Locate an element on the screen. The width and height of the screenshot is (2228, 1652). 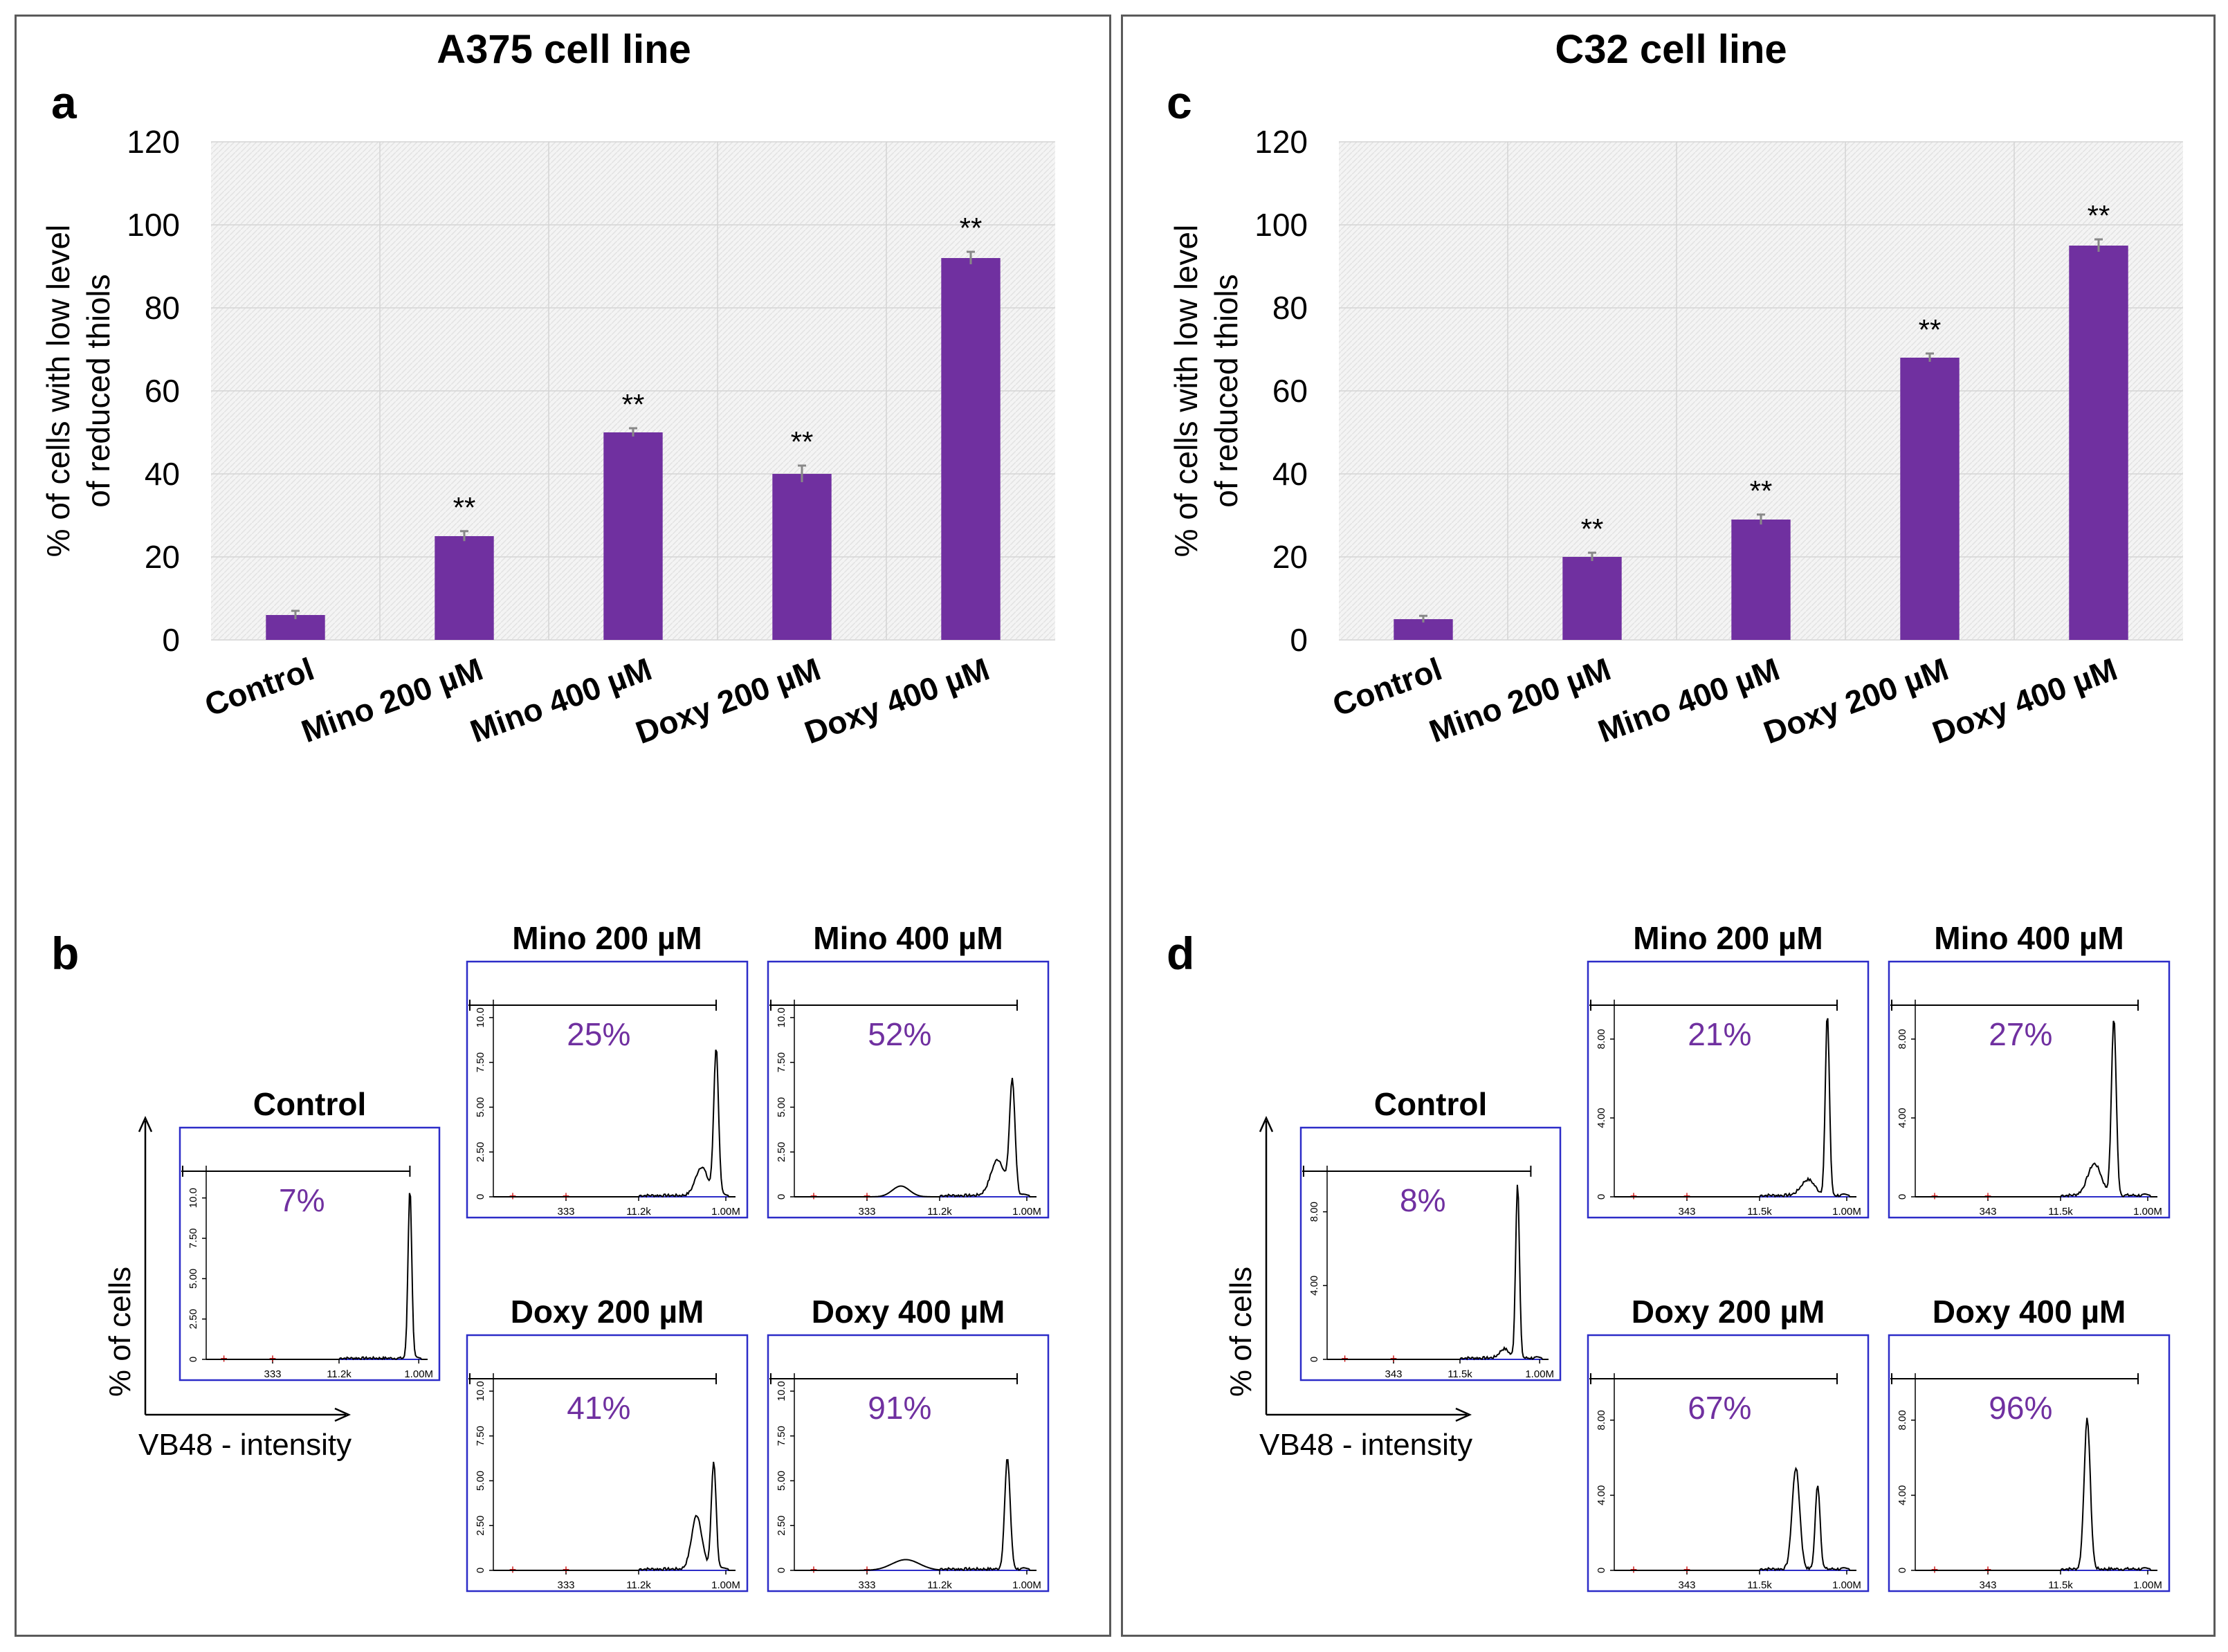
a375-title: A375 cell line is located at coordinates (564, 49).